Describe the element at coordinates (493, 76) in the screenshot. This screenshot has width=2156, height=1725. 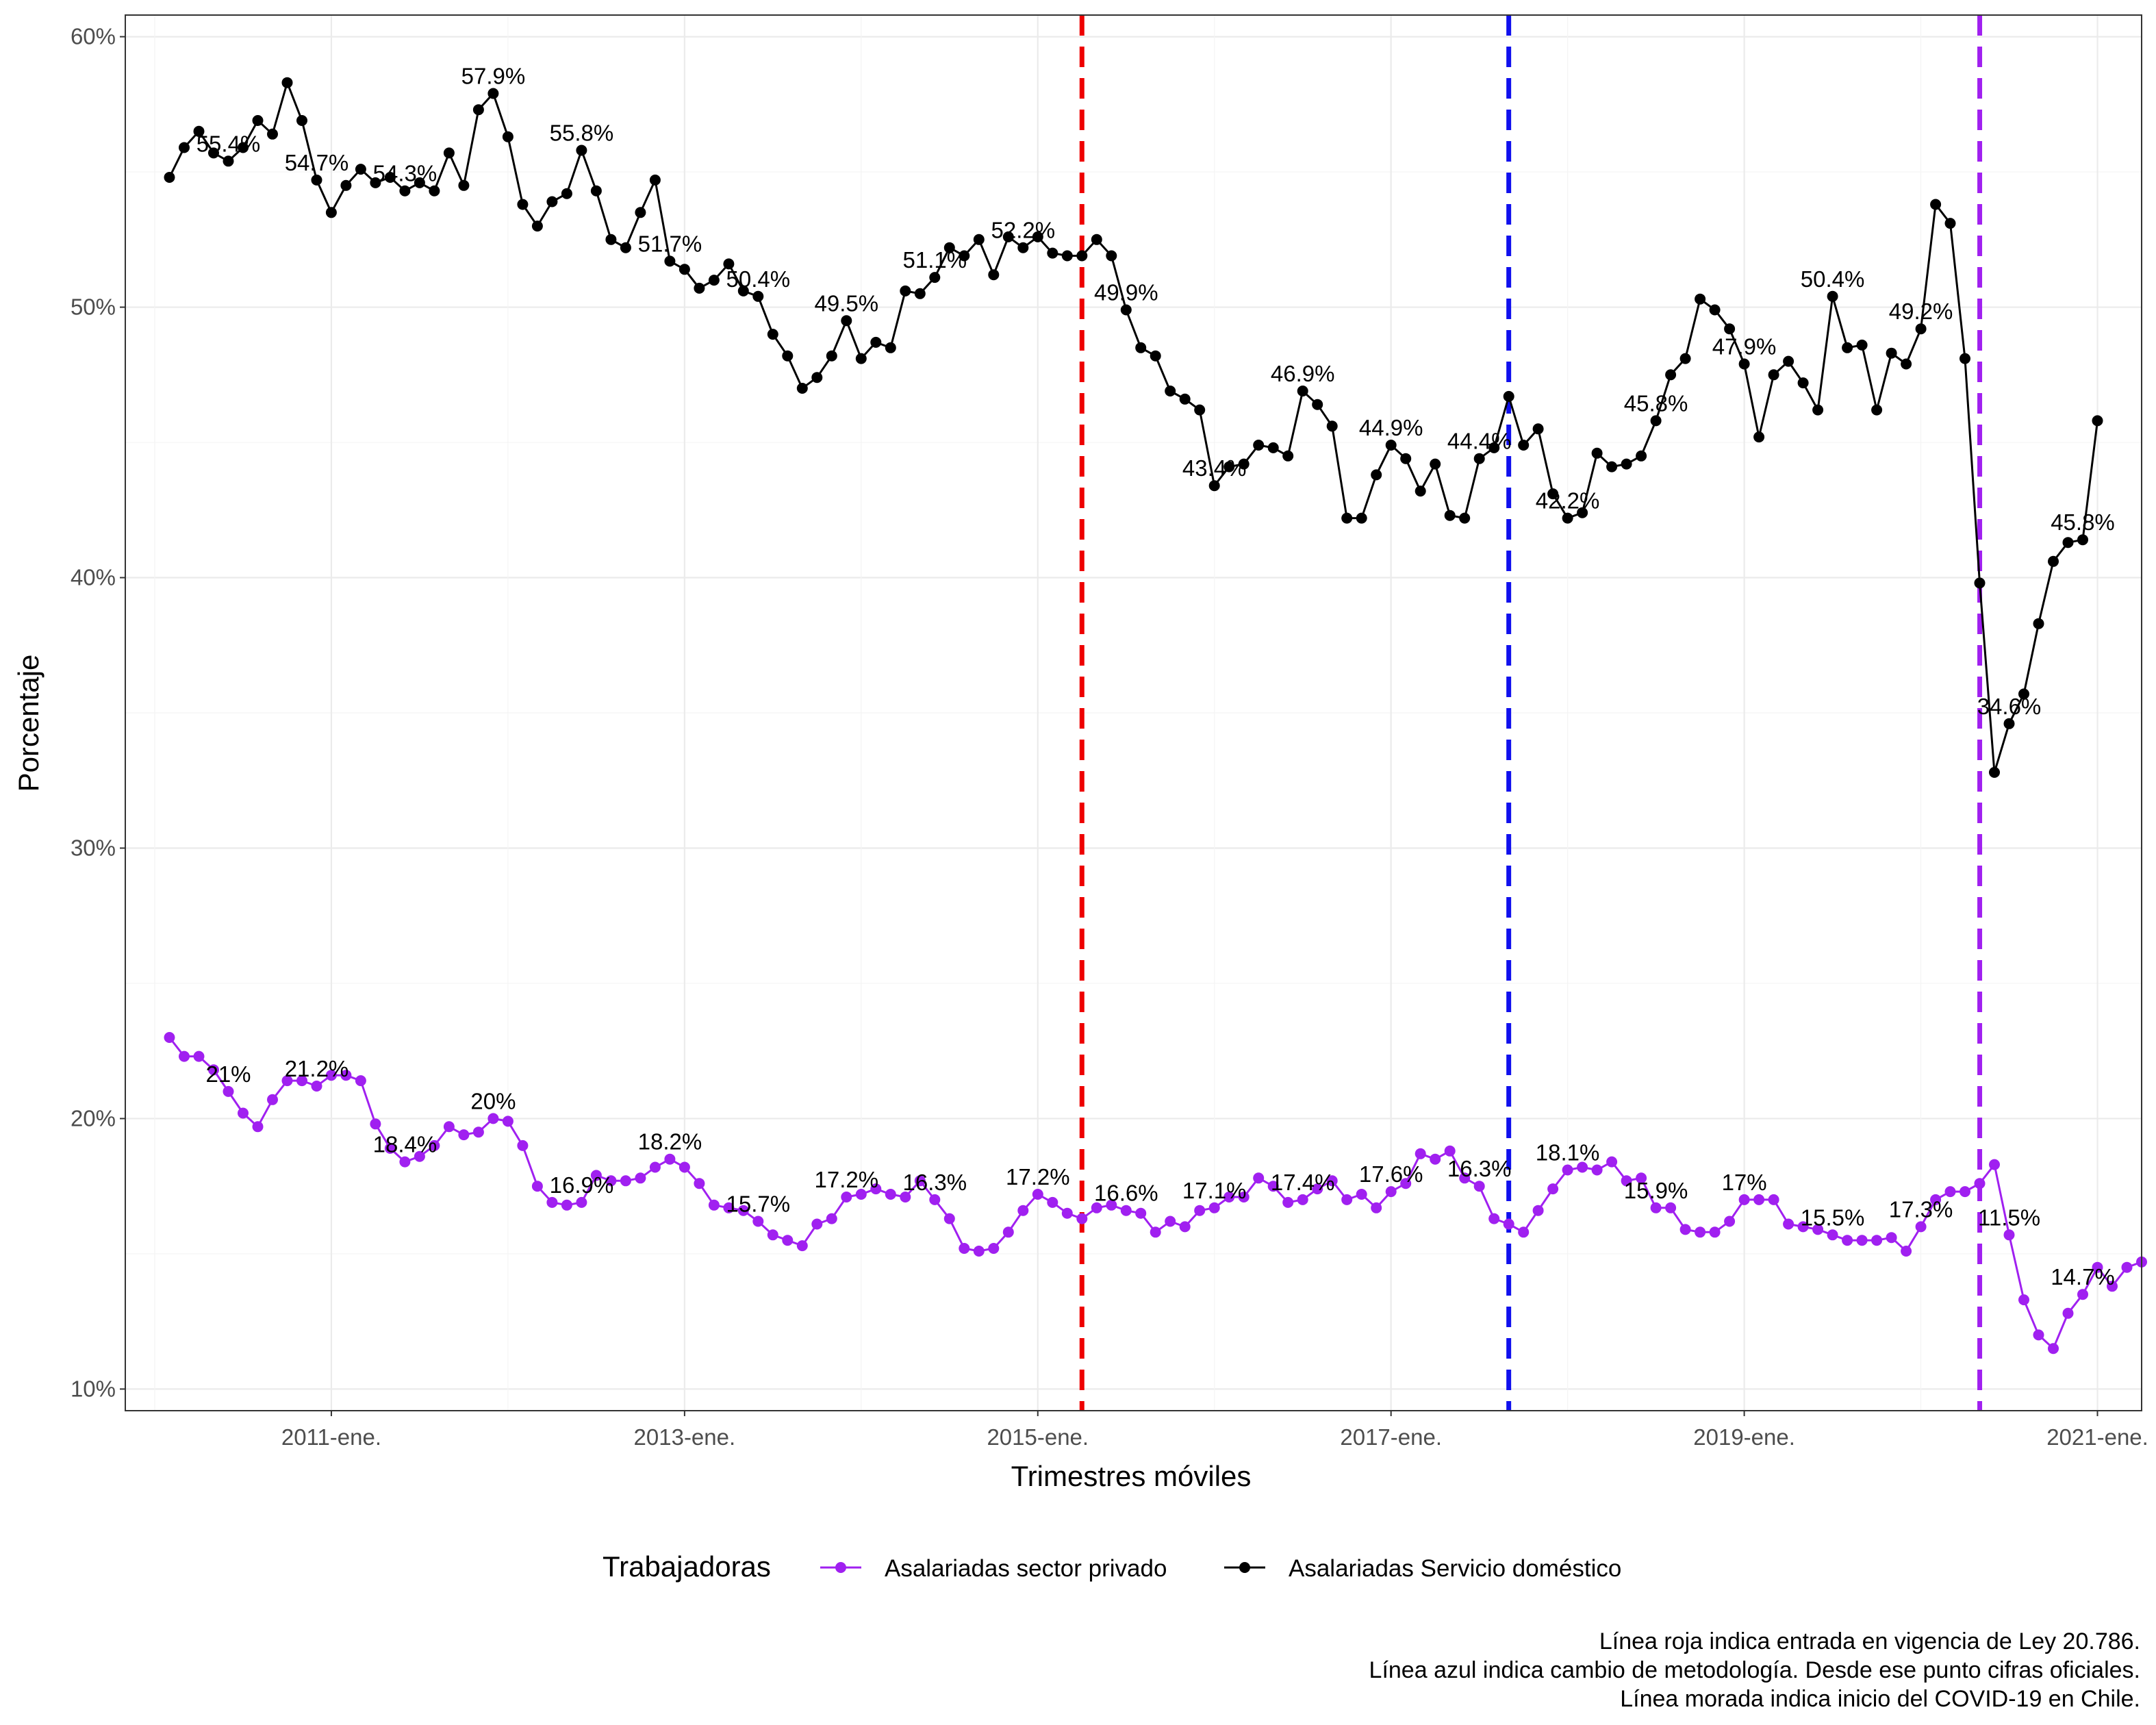
I see `data-label: 57.9%` at that location.